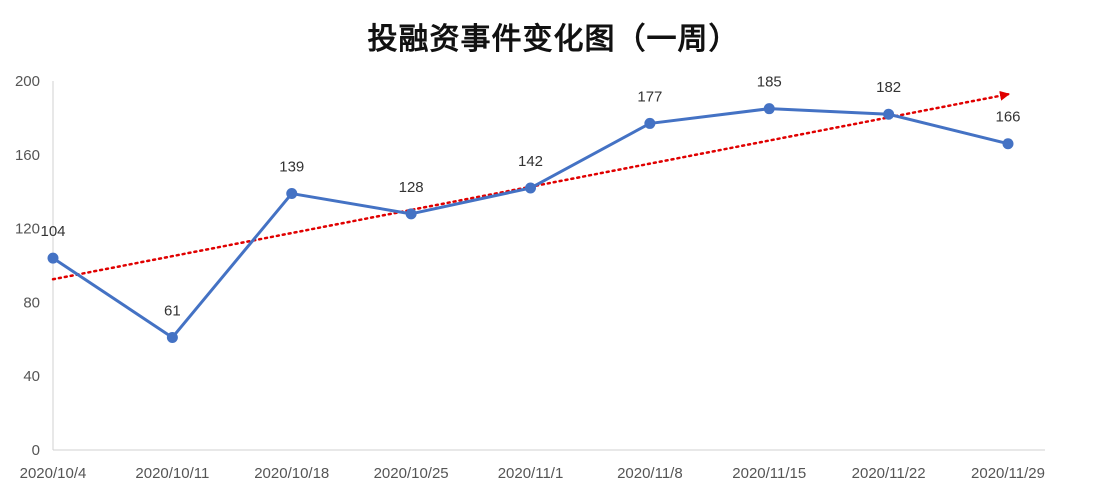 This screenshot has height=496, width=1107. What do you see at coordinates (172, 473) in the screenshot?
I see `x-tick-label: 2020/10/11` at bounding box center [172, 473].